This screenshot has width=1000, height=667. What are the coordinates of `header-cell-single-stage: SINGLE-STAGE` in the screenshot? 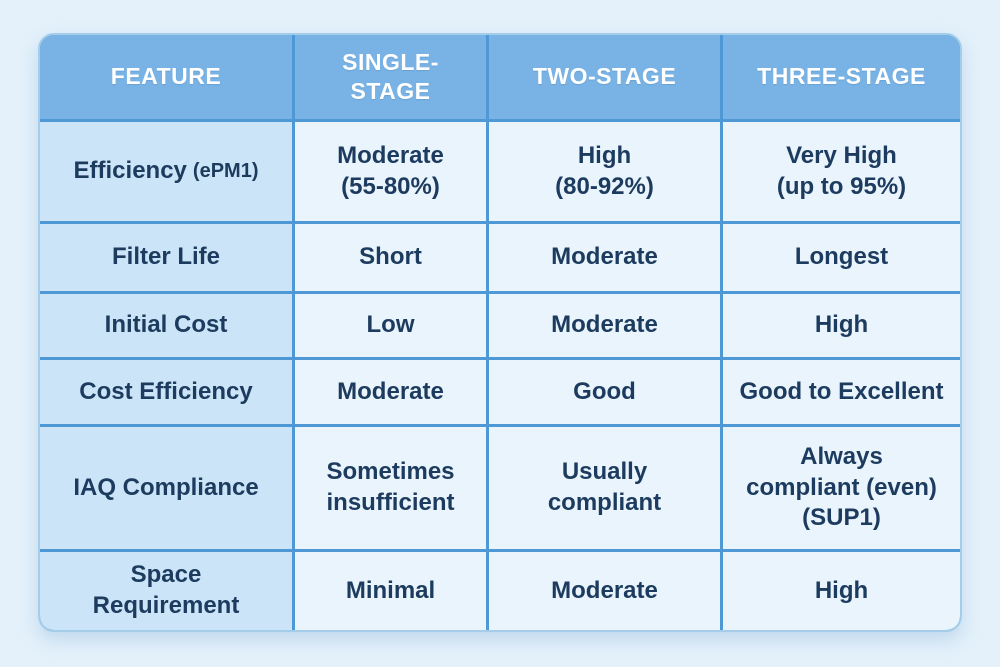 It's located at (390, 77).